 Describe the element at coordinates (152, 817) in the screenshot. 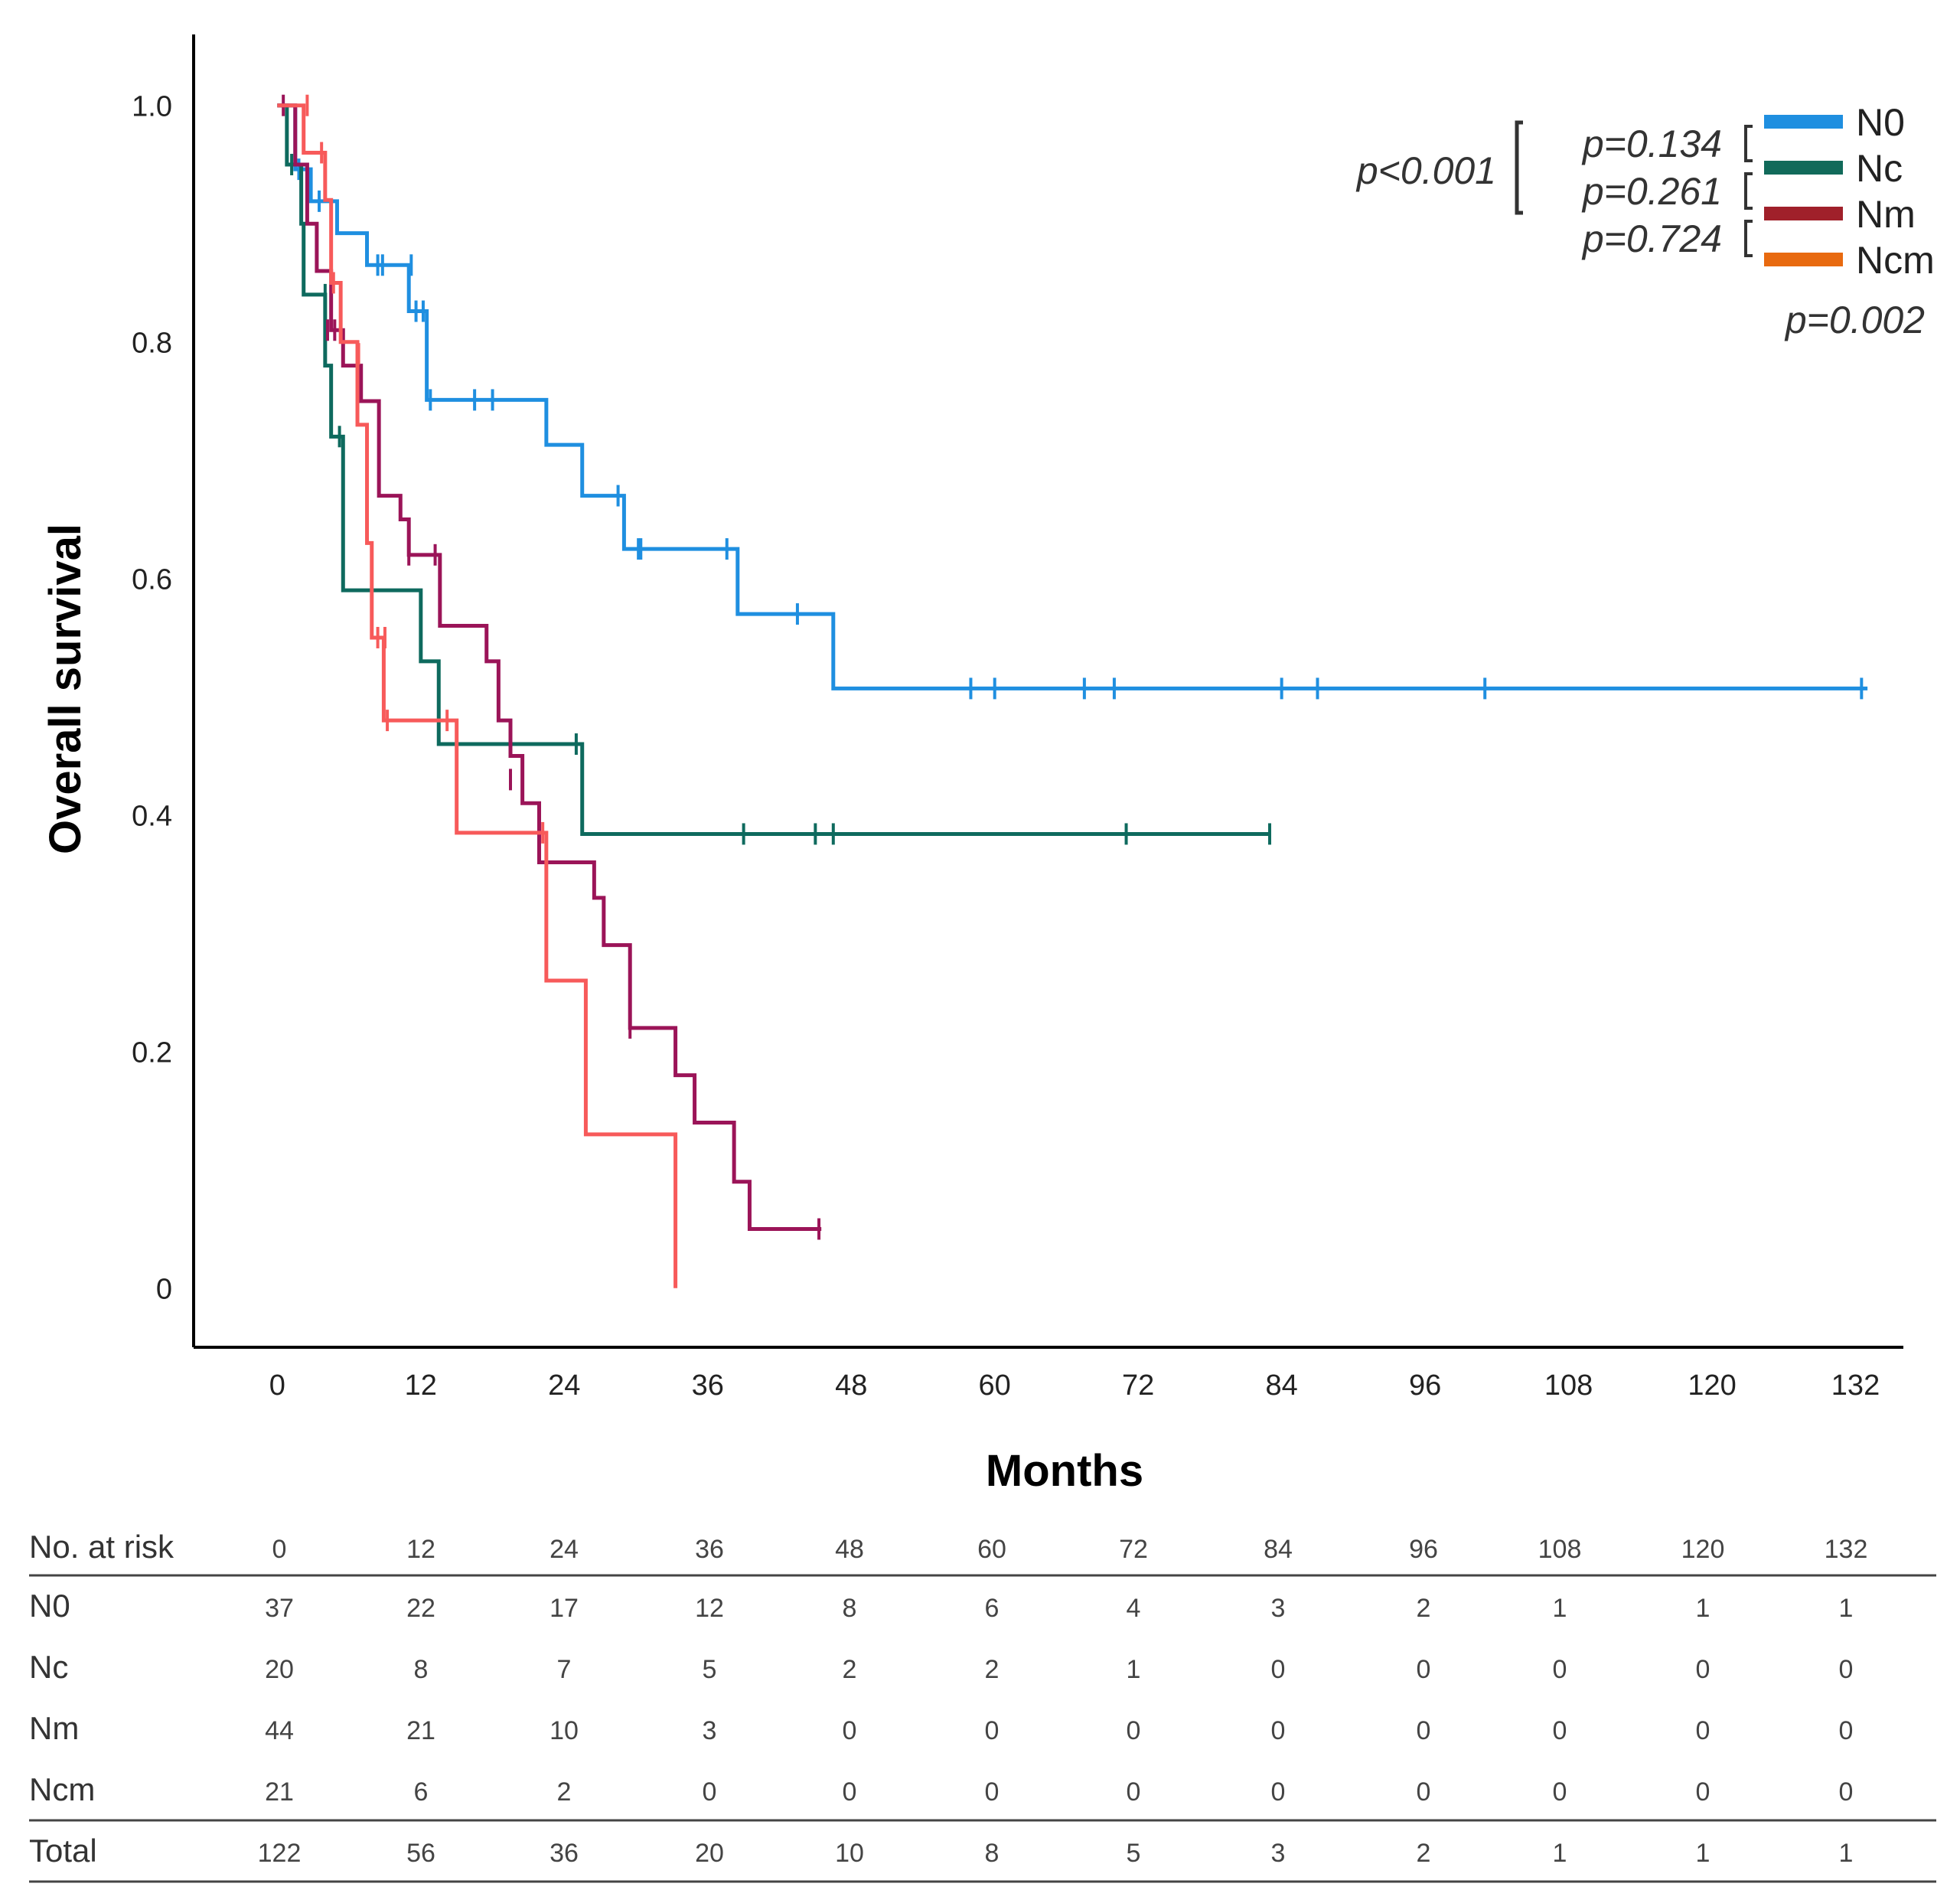

I see `y-tick-label: 0.4` at that location.